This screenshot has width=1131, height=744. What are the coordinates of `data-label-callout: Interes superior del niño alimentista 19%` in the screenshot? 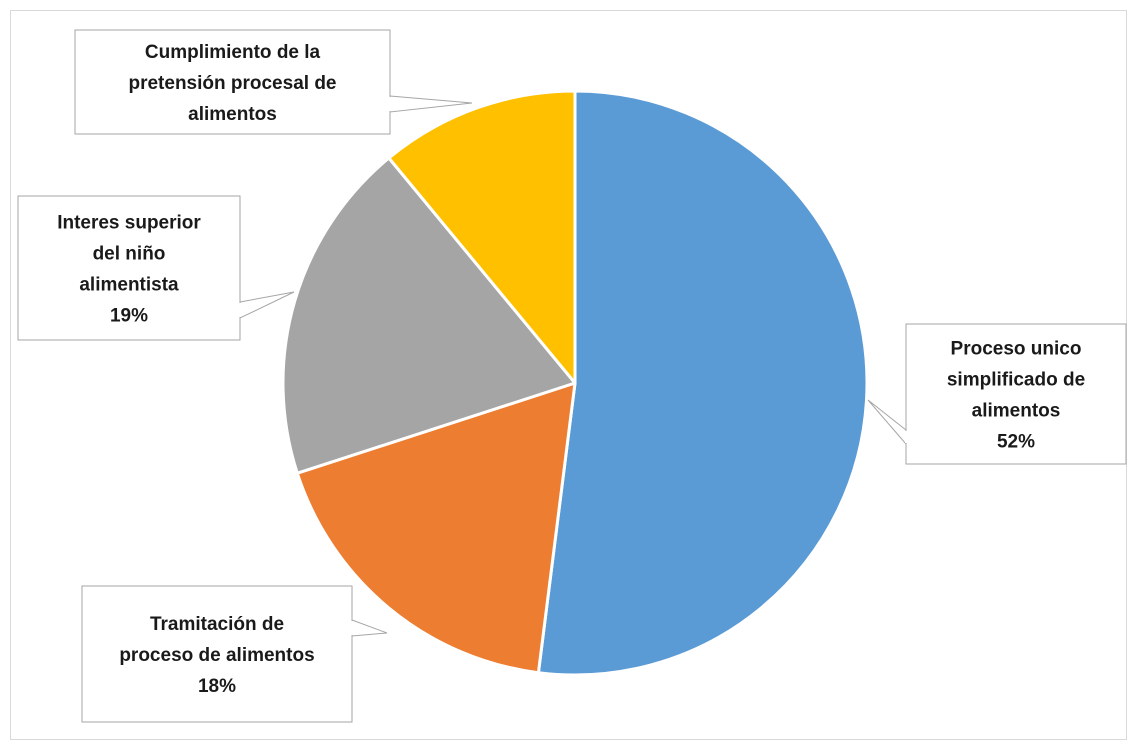 It's located at (156, 268).